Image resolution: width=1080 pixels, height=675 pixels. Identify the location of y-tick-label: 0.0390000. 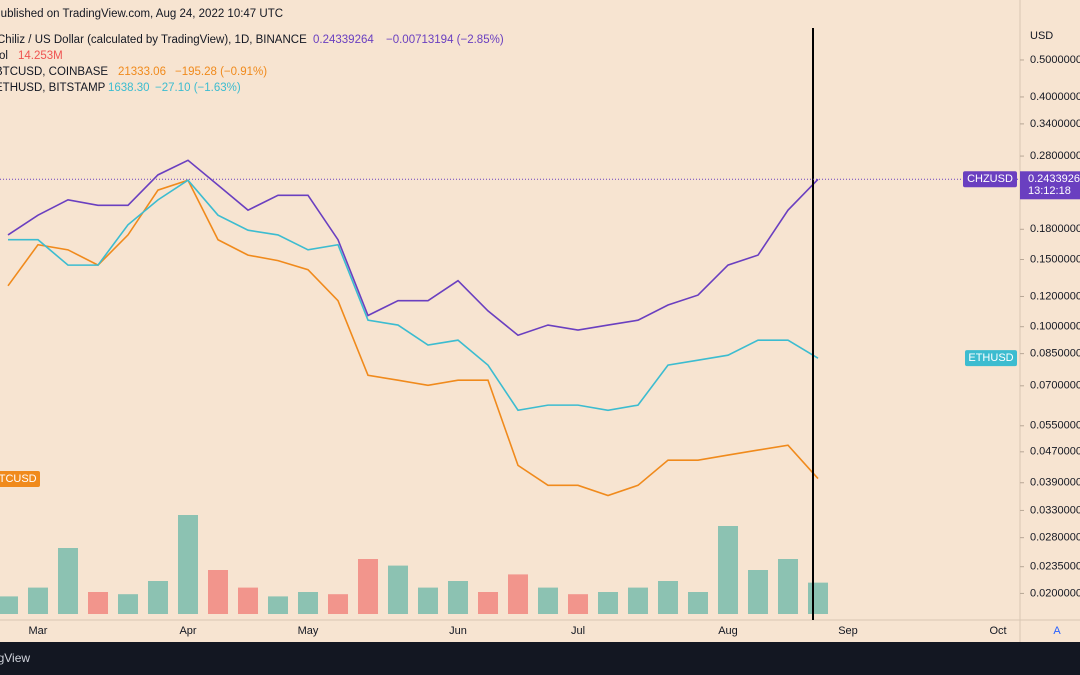
(1055, 483).